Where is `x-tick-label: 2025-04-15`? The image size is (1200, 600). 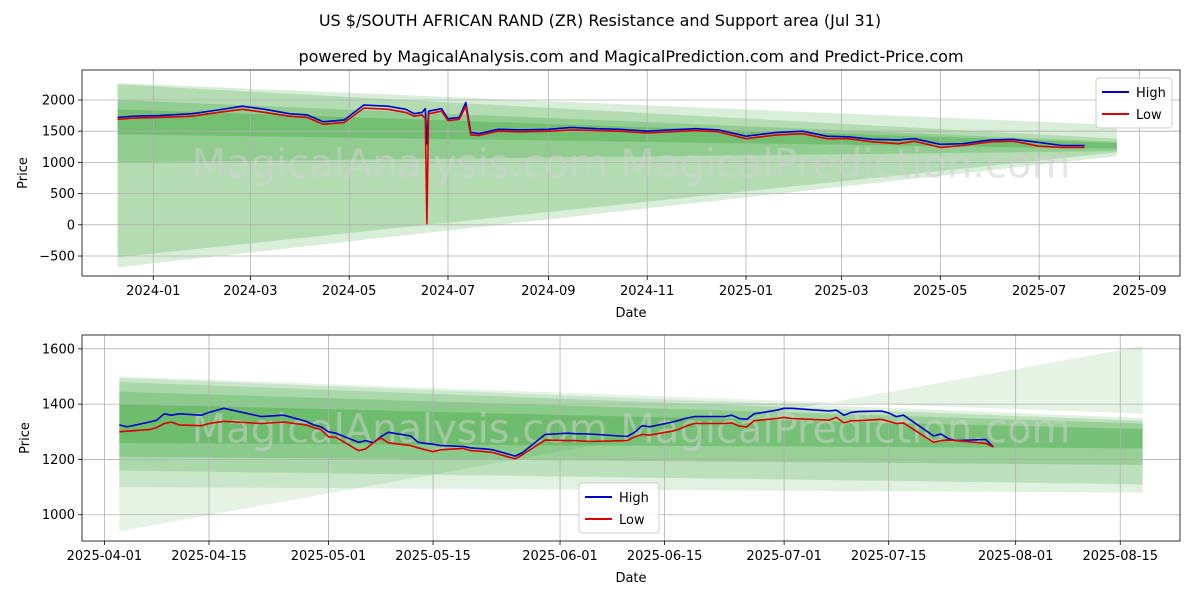
x-tick-label: 2025-04-15 is located at coordinates (209, 556).